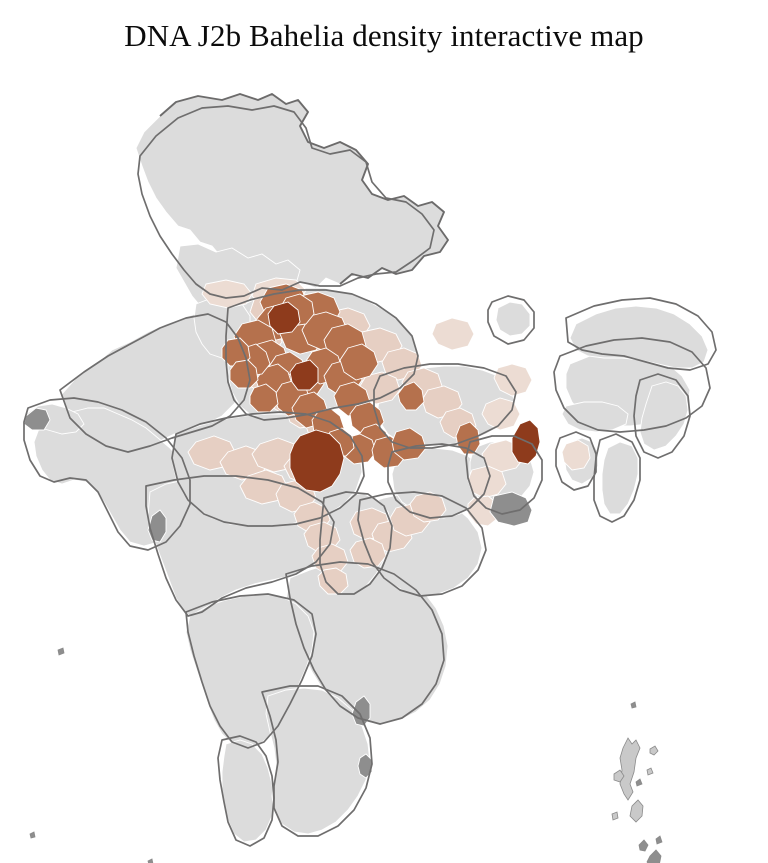 The height and width of the screenshot is (863, 768). Describe the element at coordinates (620, 478) in the screenshot. I see `region-mizoram` at that location.